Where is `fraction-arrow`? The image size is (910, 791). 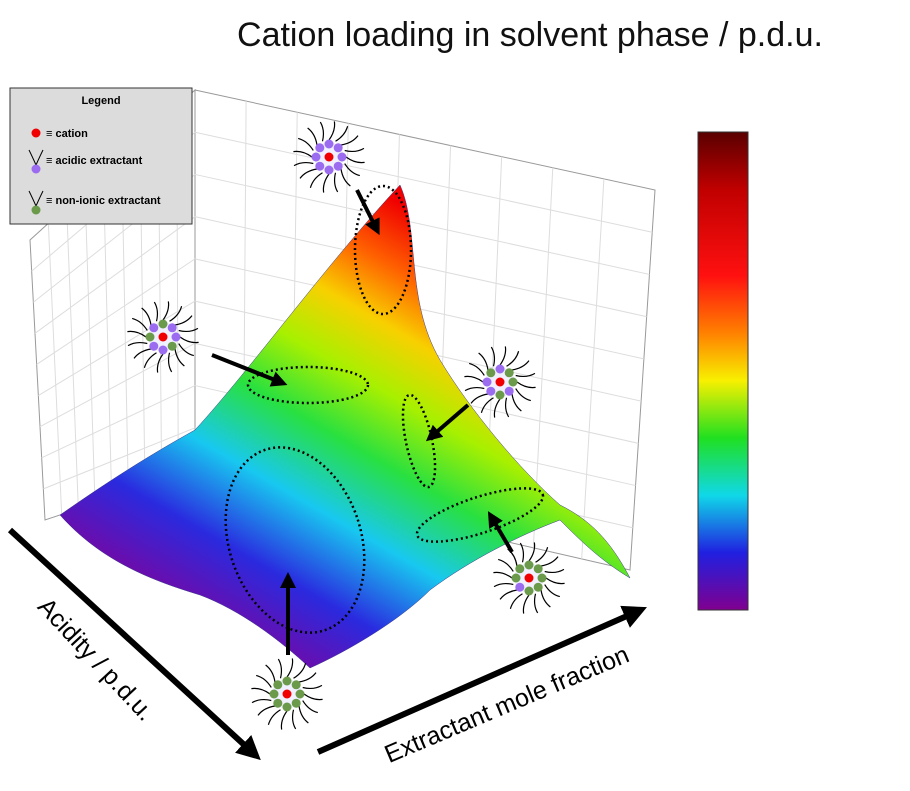
fraction-arrow is located at coordinates (481, 680).